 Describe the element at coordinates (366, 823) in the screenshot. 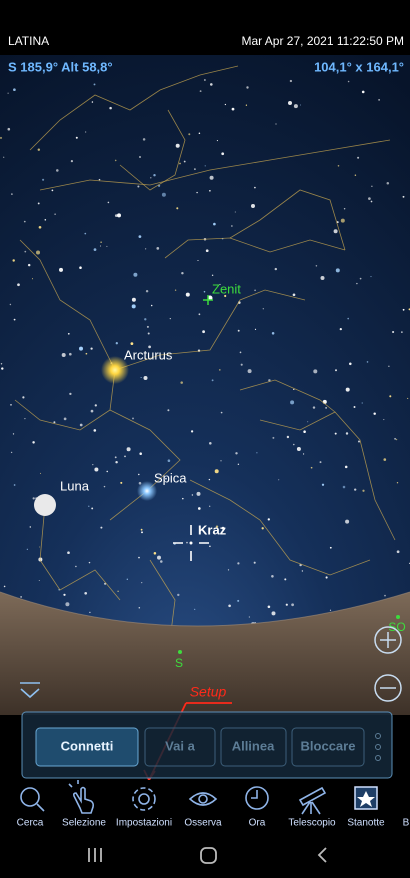

I see `tab-label: Stanotte` at that location.